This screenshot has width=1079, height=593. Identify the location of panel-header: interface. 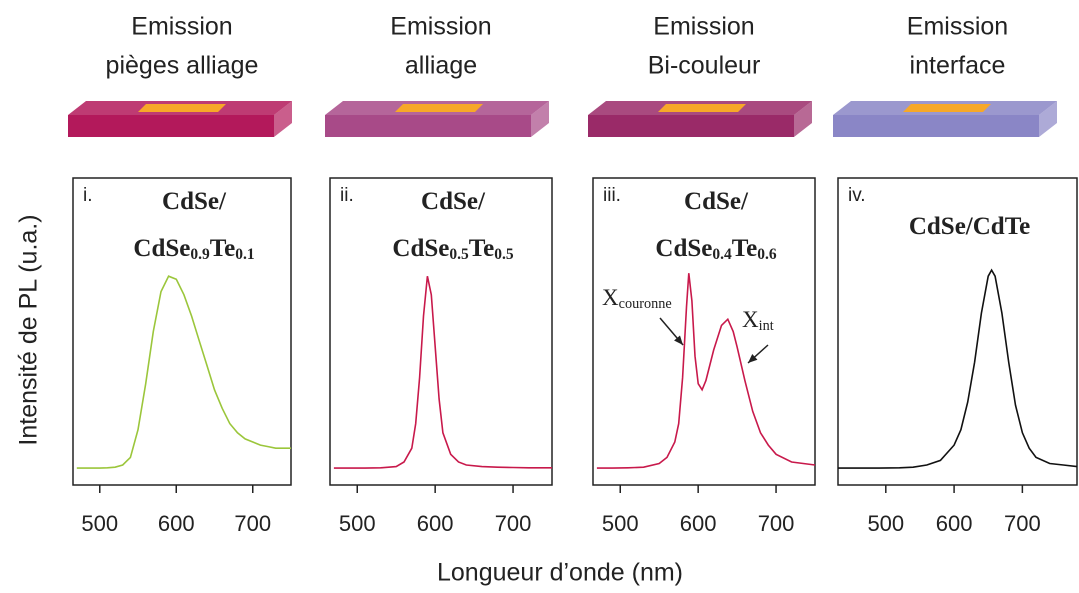
(958, 66).